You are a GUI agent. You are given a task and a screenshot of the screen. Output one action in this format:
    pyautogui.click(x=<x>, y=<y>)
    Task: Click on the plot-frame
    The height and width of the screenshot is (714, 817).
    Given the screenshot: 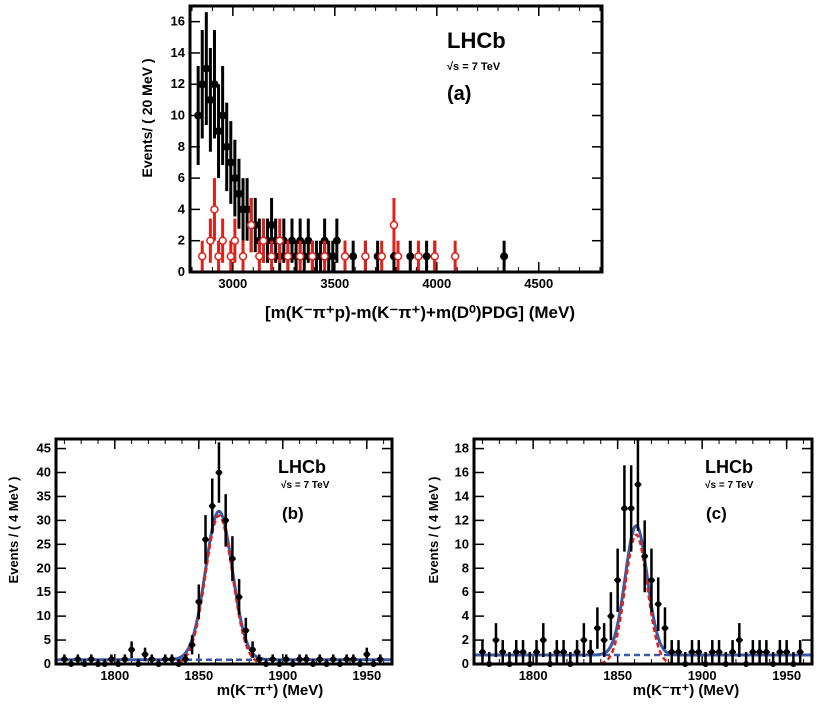 What is the action you would take?
    pyautogui.click(x=224, y=551)
    